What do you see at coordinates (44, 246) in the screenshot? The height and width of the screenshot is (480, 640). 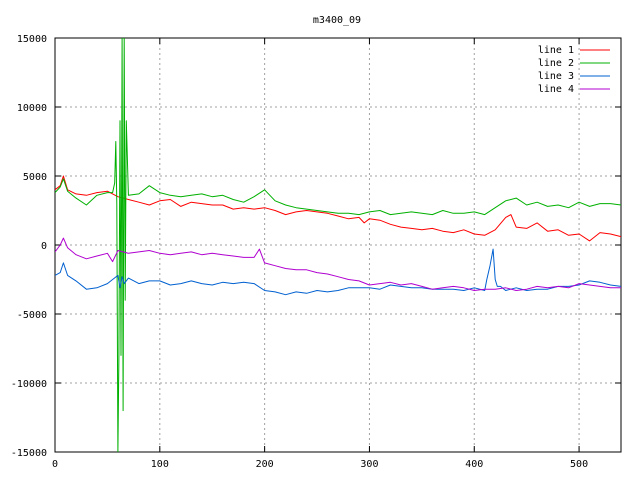 I see `y-tick-label: 0` at bounding box center [44, 246].